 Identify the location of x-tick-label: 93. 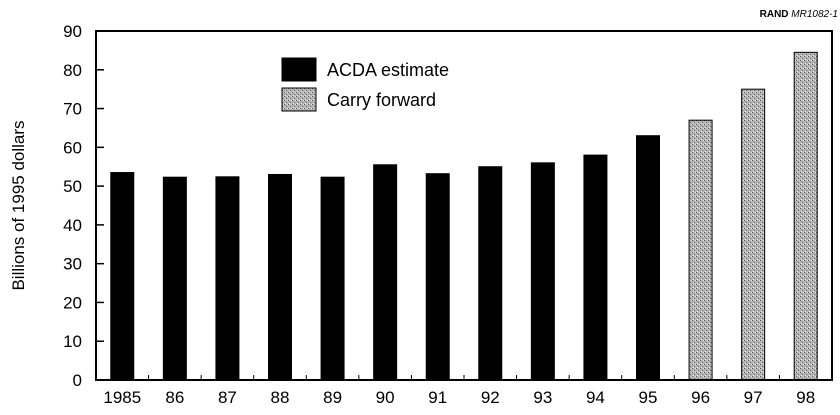
(542, 397).